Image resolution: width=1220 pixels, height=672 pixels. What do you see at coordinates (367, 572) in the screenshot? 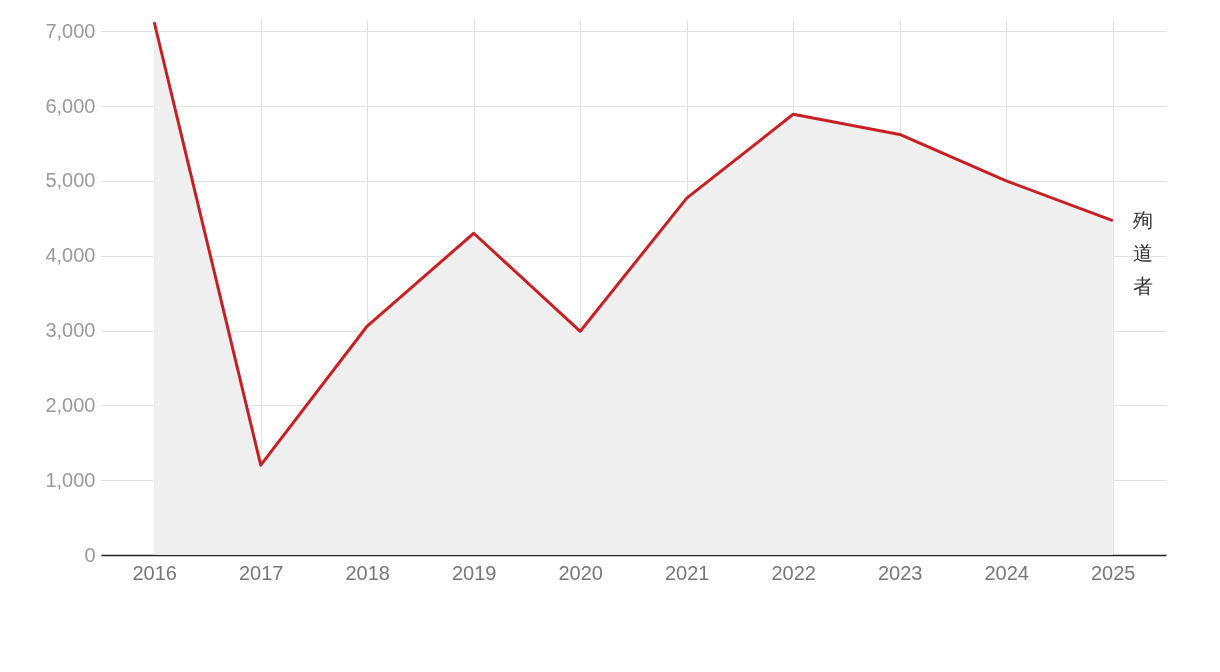
I see `x-tick-label: 2018` at bounding box center [367, 572].